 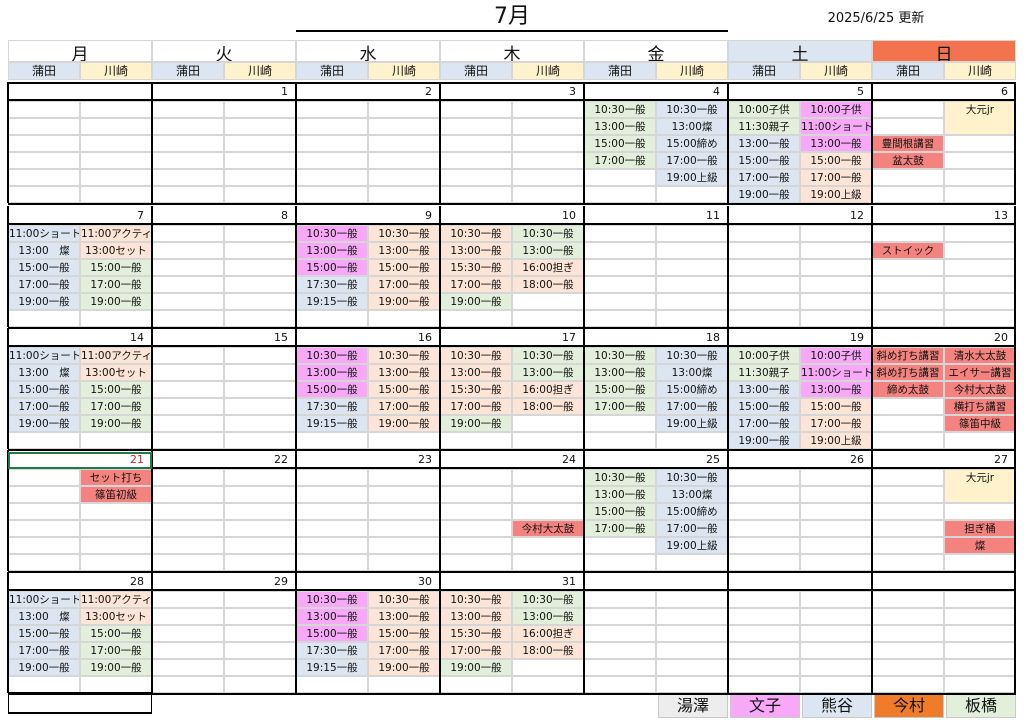 What do you see at coordinates (980, 423) in the screenshot?
I see `schedule-slot: 篠笛中級` at bounding box center [980, 423].